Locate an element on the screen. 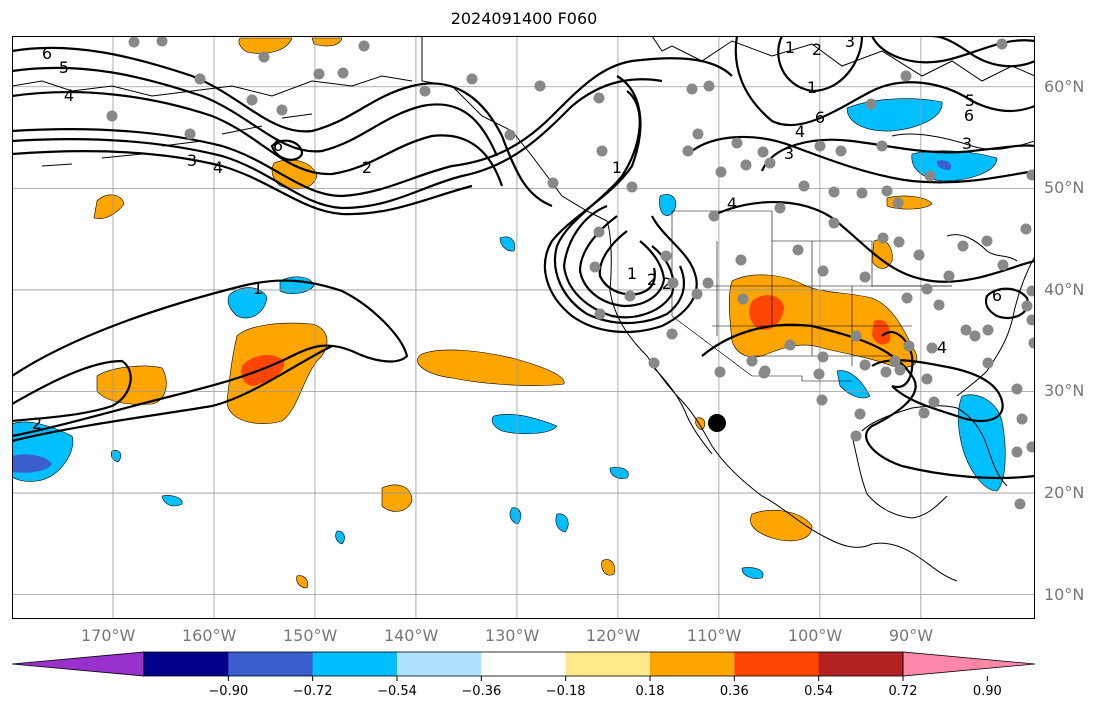 Image resolution: width=1105 pixels, height=712 pixels. baja-california is located at coordinates (682, 410).